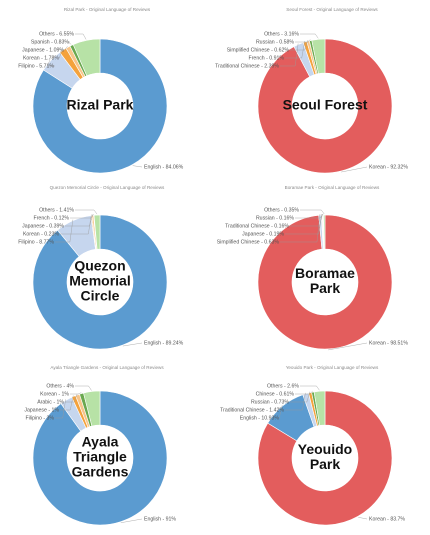 This screenshot has width=430, height=535. I want to click on center-label: Gardens, so click(100, 472).